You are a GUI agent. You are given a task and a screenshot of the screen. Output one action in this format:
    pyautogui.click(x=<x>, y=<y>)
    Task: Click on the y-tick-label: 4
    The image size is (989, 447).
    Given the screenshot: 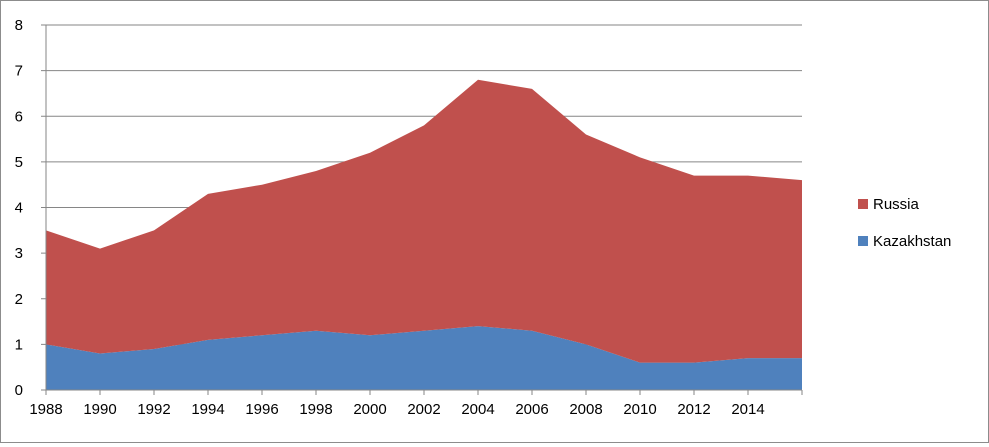 What is the action you would take?
    pyautogui.click(x=19, y=208)
    